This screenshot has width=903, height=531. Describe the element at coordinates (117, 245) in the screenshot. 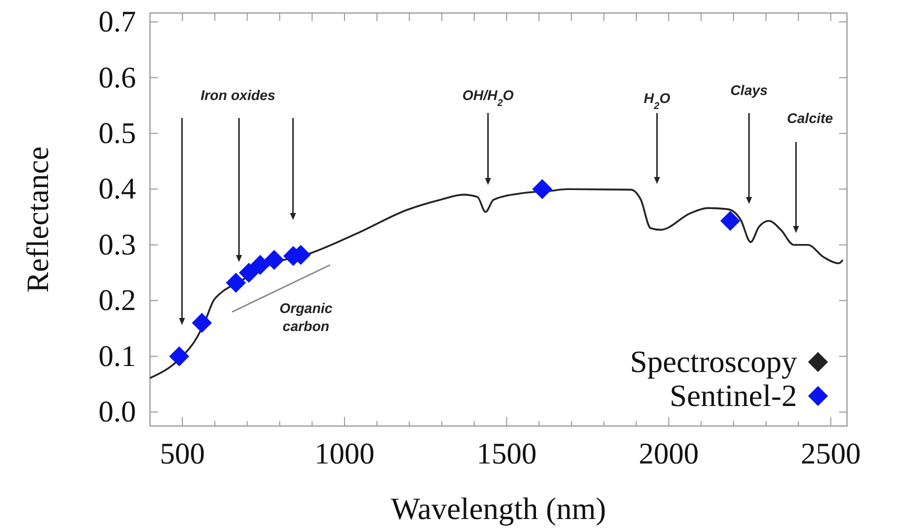

I see `y-tick-label: 0.3` at that location.